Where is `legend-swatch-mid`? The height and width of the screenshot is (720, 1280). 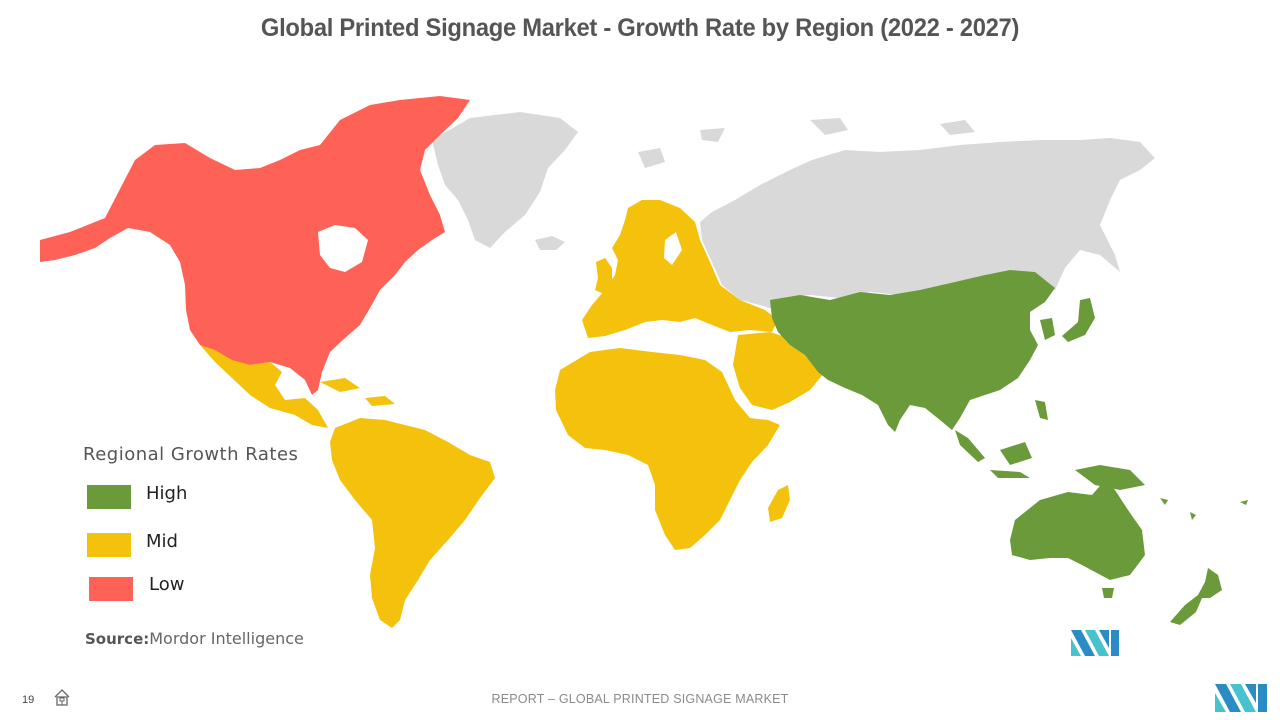
legend-swatch-mid is located at coordinates (109, 545).